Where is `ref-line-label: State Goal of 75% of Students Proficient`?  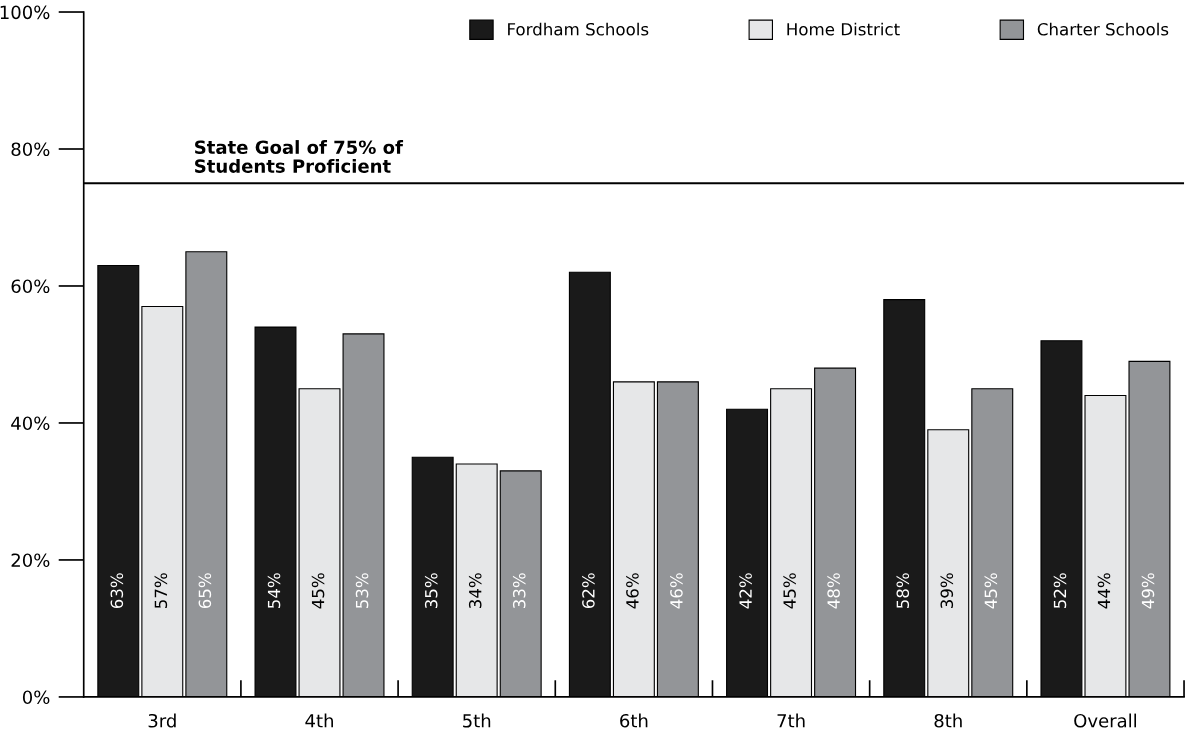 ref-line-label: State Goal of 75% of Students Proficient is located at coordinates (299, 156).